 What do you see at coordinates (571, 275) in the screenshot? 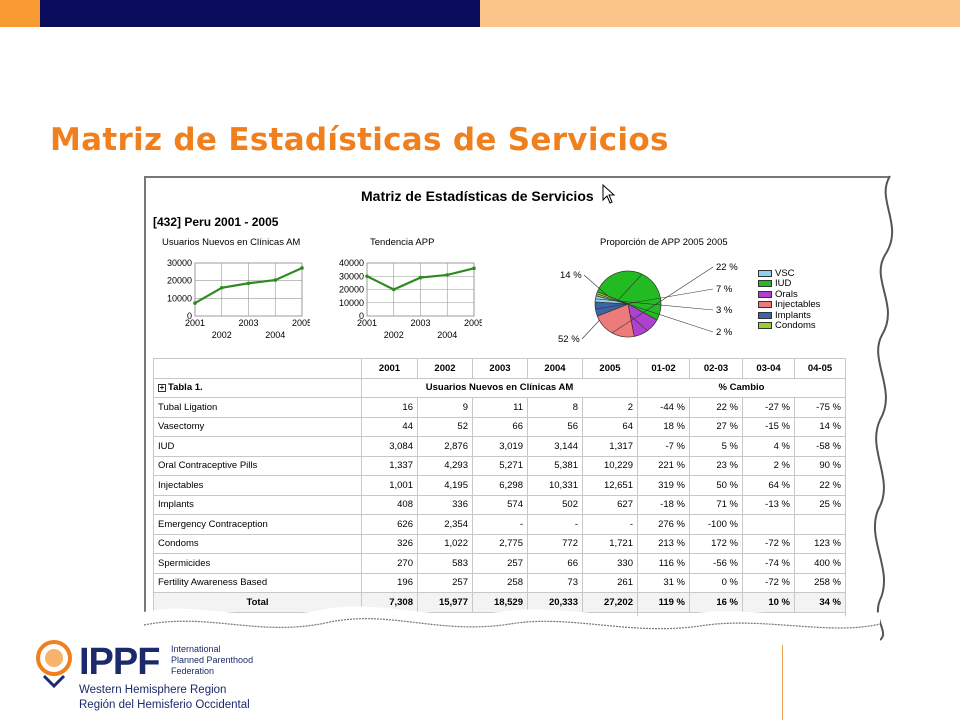
I see `pie-slice-label: 14 %` at bounding box center [571, 275].